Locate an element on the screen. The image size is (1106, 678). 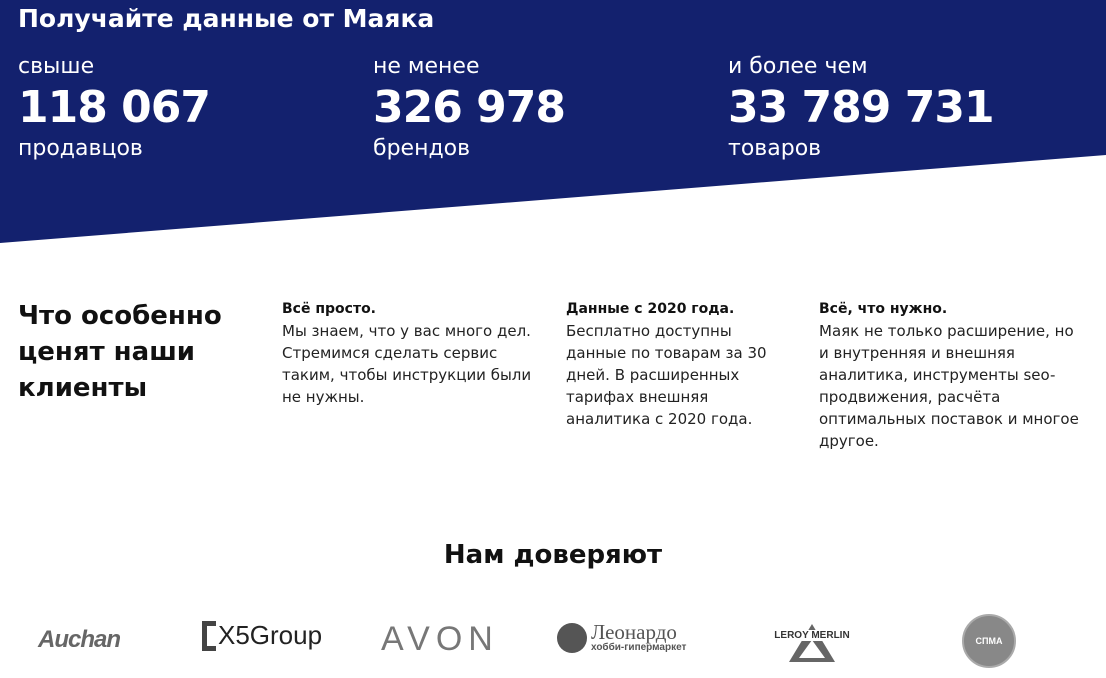
leonardo-logo: Леонардо хобби-гипермаркет is located at coordinates (621, 637).